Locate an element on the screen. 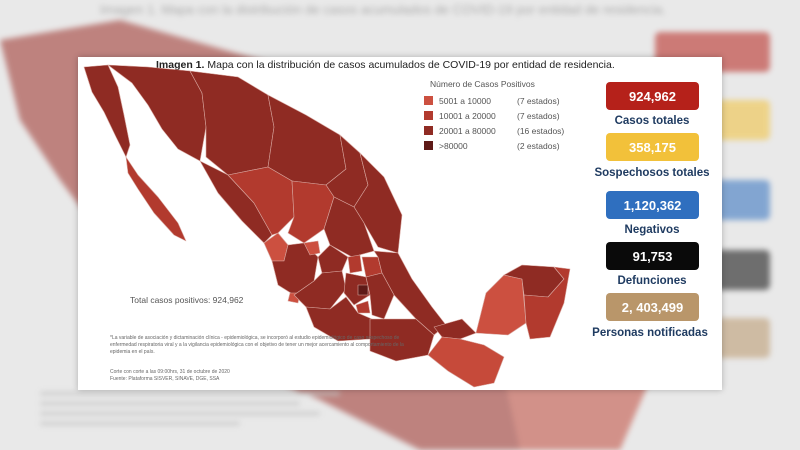 The height and width of the screenshot is (450, 800). state-tamaulipas is located at coordinates (378, 203).